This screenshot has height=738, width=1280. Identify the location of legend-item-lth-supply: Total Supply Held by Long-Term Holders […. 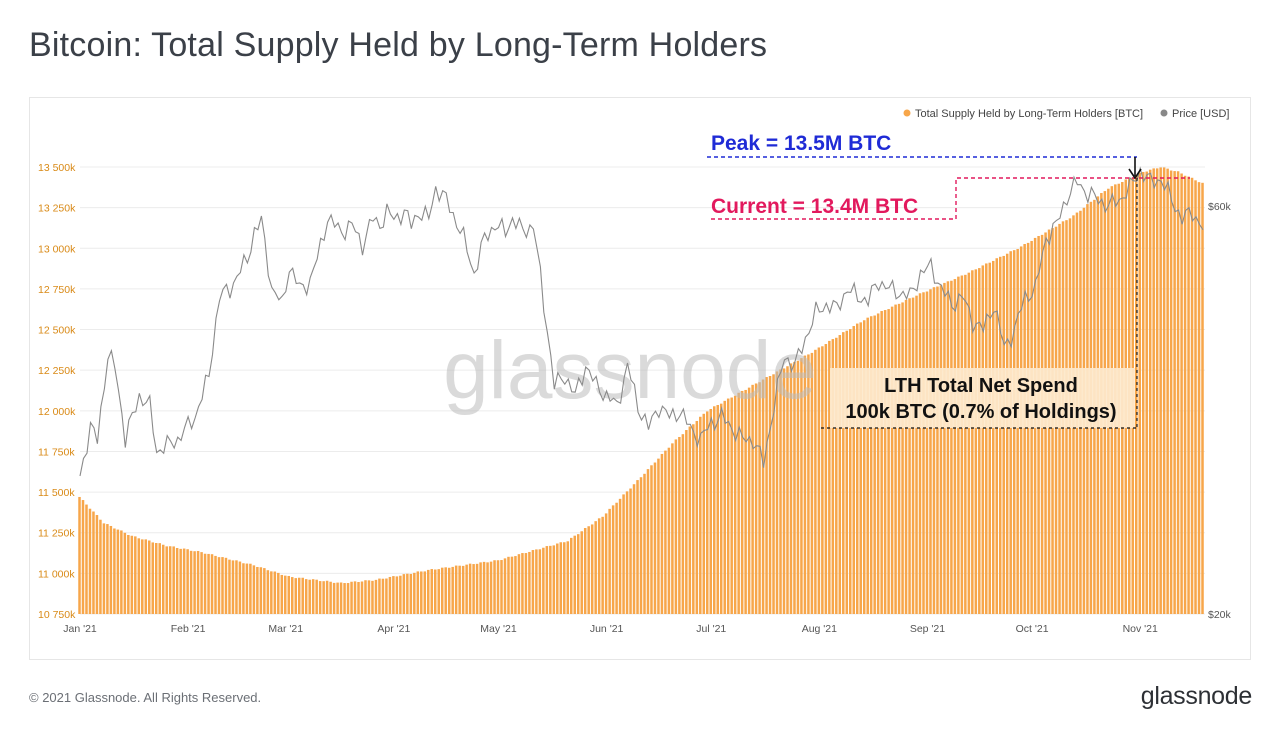
(1029, 114).